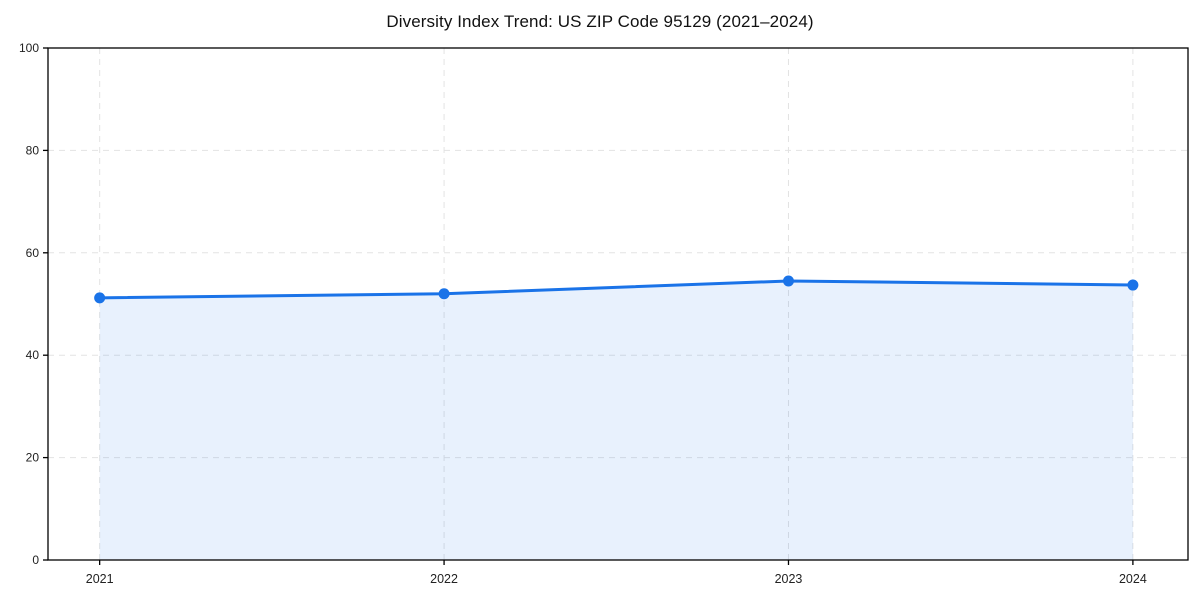 The height and width of the screenshot is (600, 1200). What do you see at coordinates (444, 579) in the screenshot?
I see `x-tick-label: 2022` at bounding box center [444, 579].